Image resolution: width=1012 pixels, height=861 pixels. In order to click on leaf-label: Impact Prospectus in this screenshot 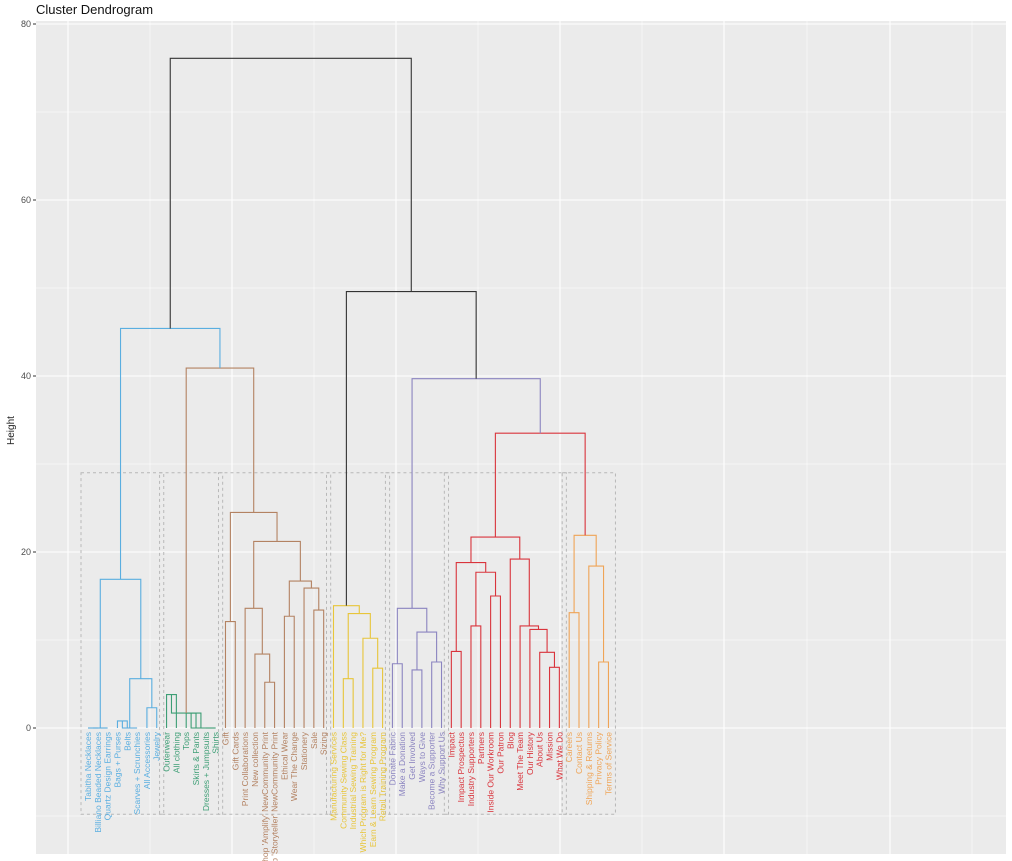, I will do `click(461, 767)`.